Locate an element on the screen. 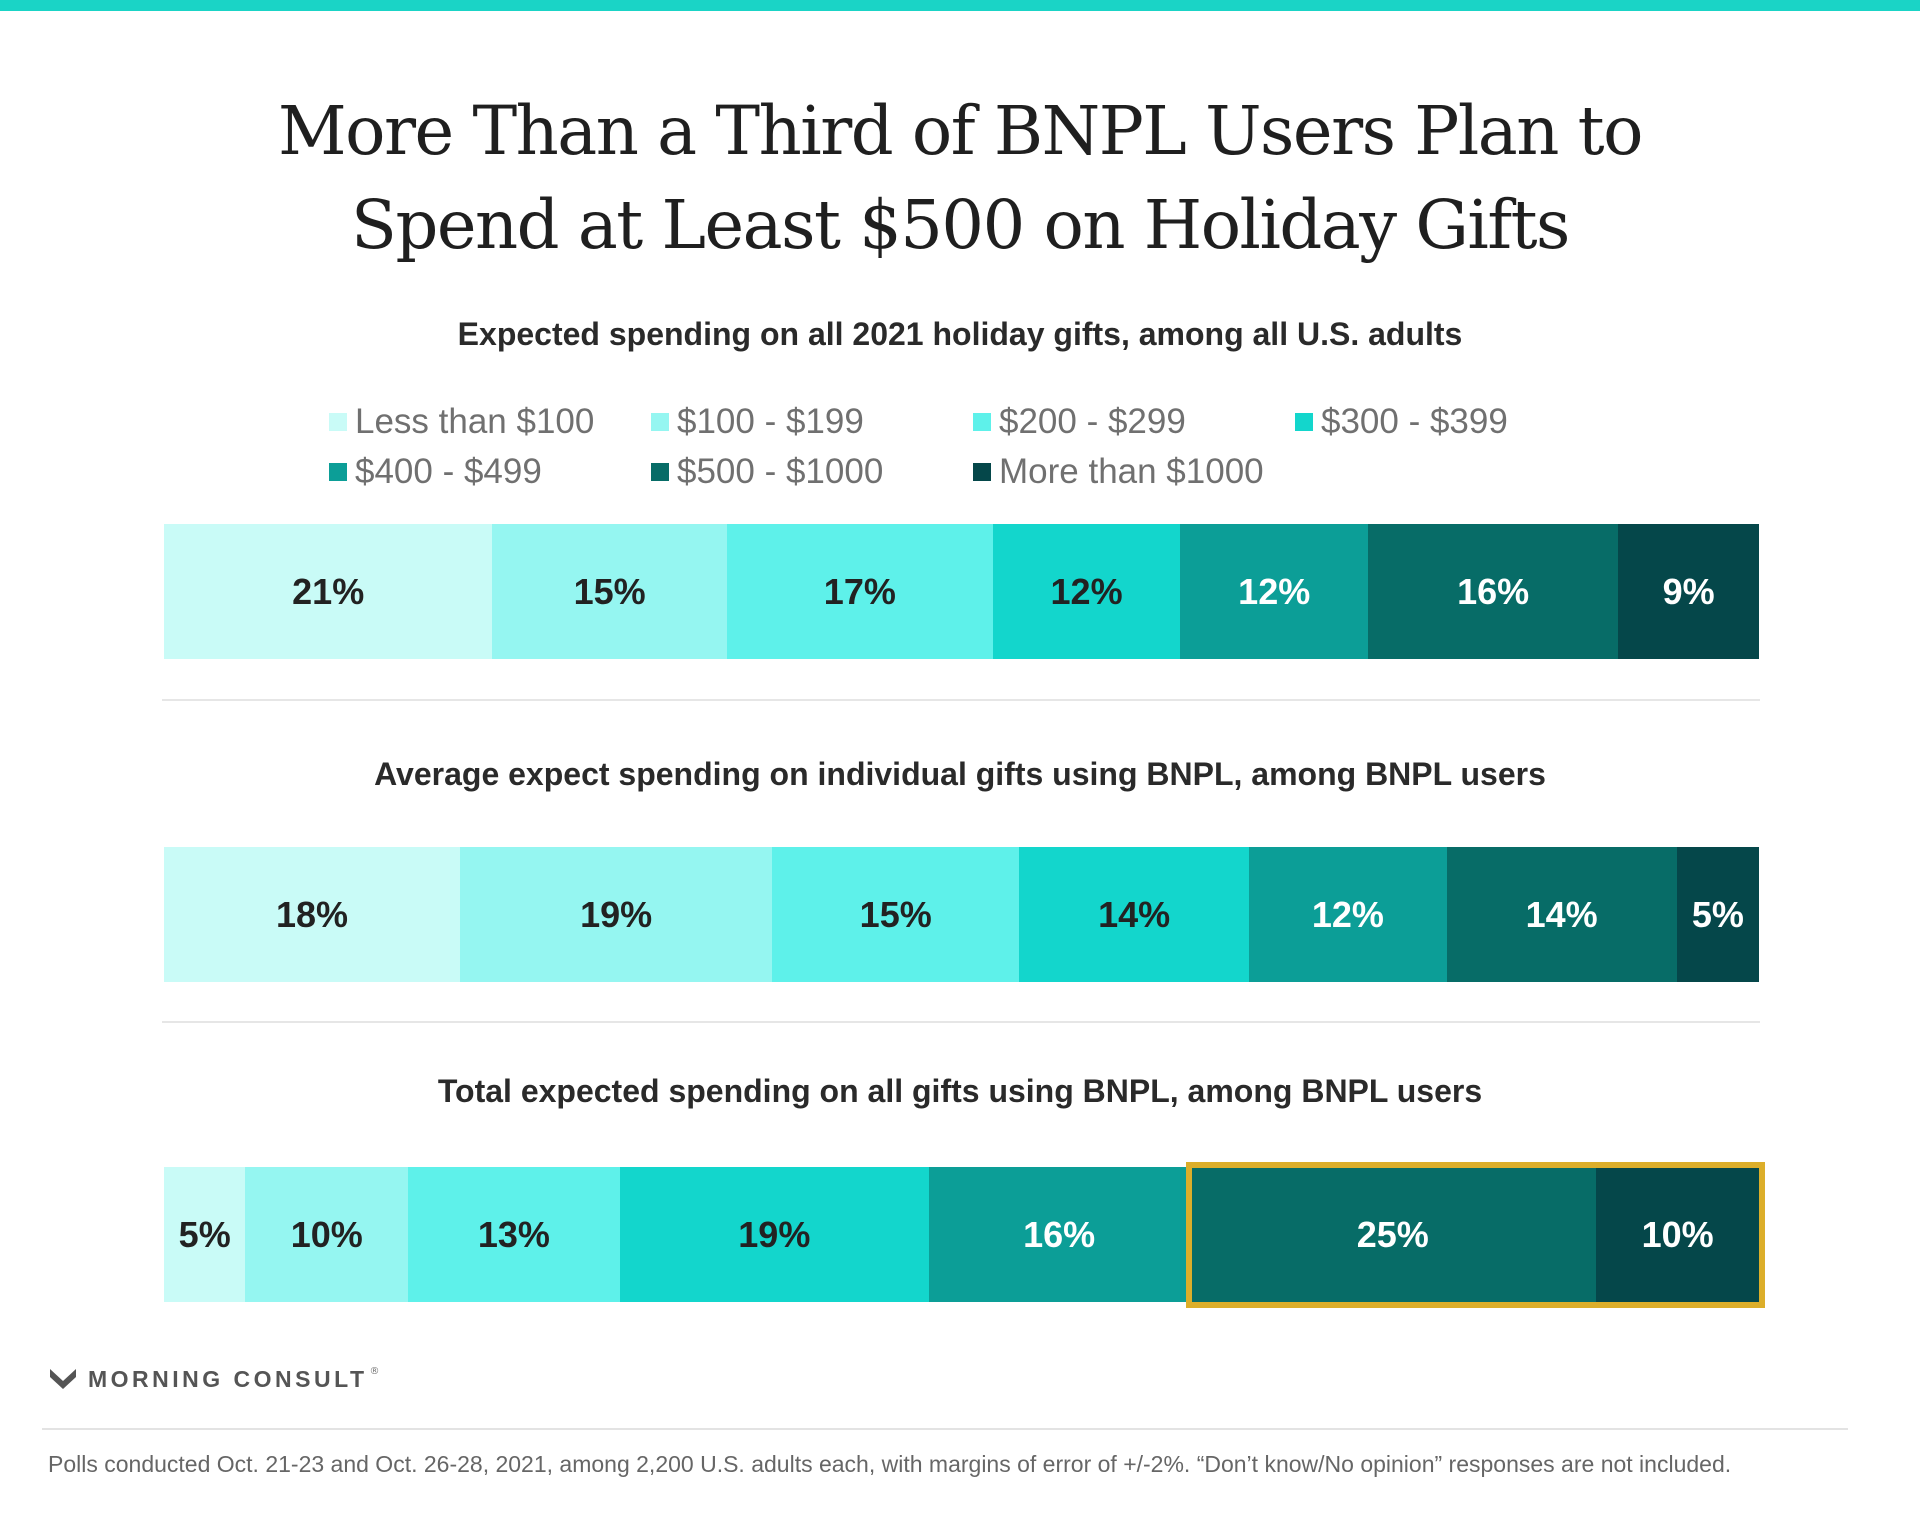  top-accent-bar is located at coordinates (960, 5).